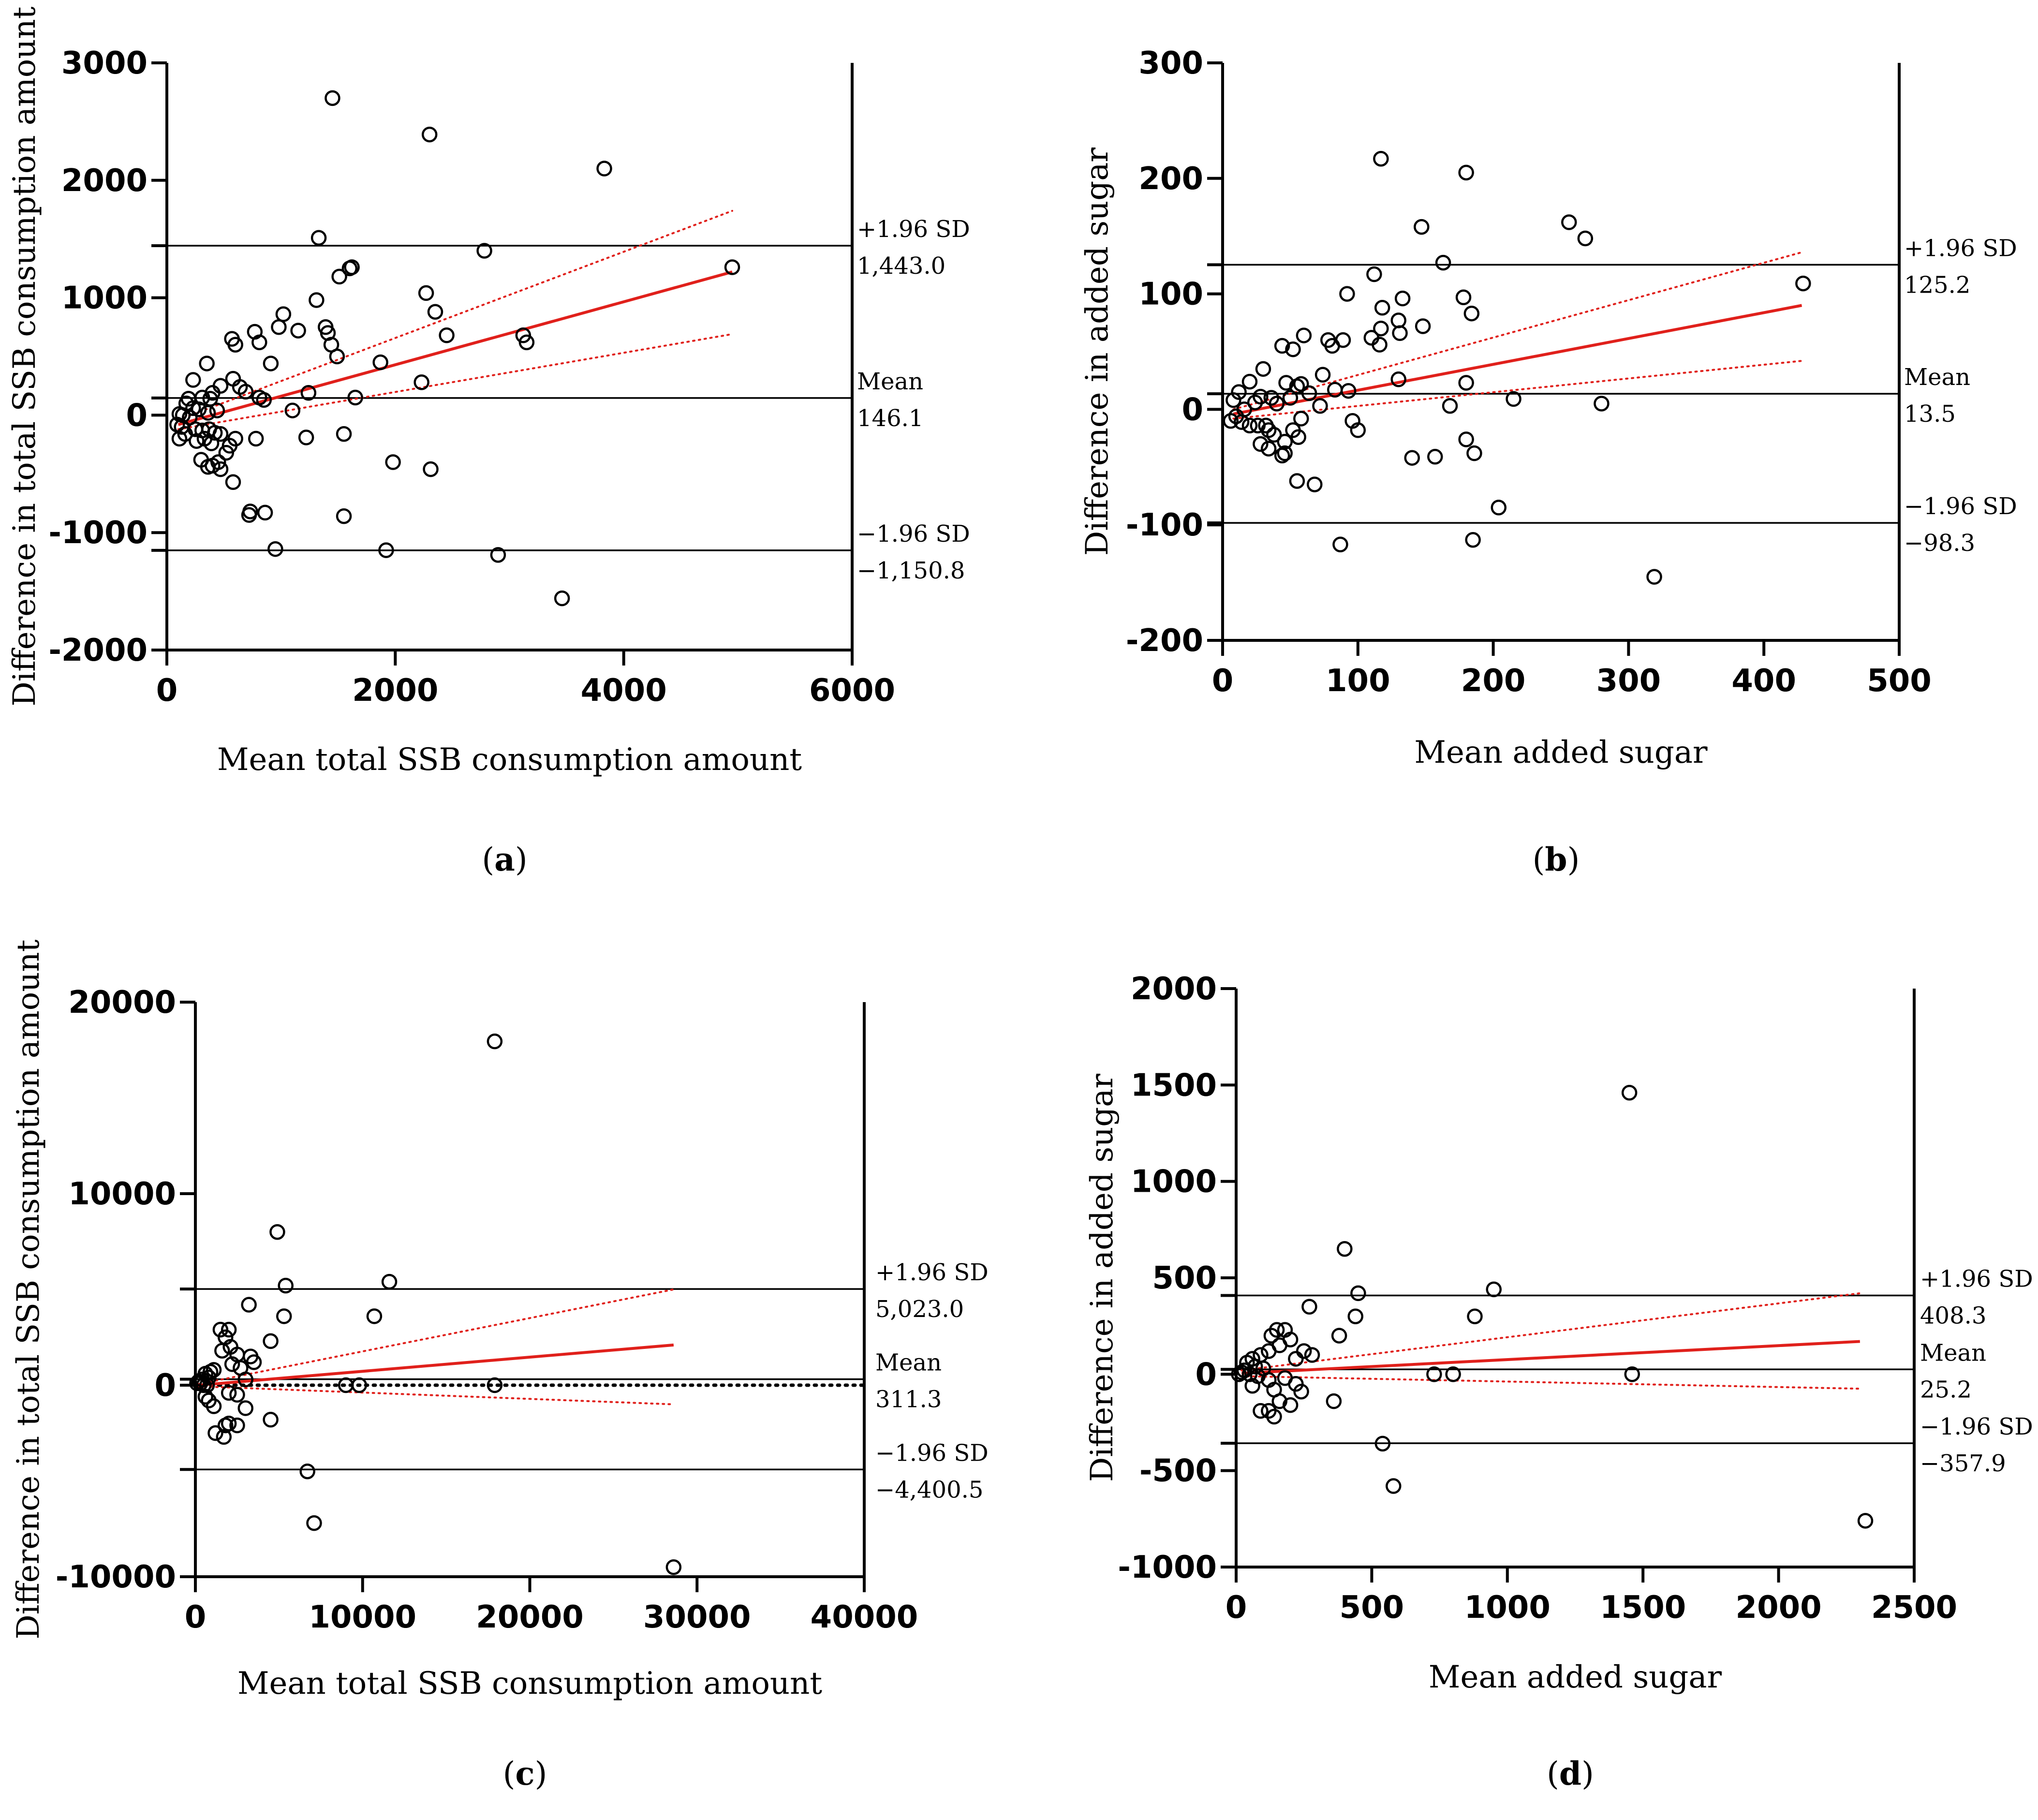  Describe the element at coordinates (395, 691) in the screenshot. I see `x-tick-label: 2000` at that location.